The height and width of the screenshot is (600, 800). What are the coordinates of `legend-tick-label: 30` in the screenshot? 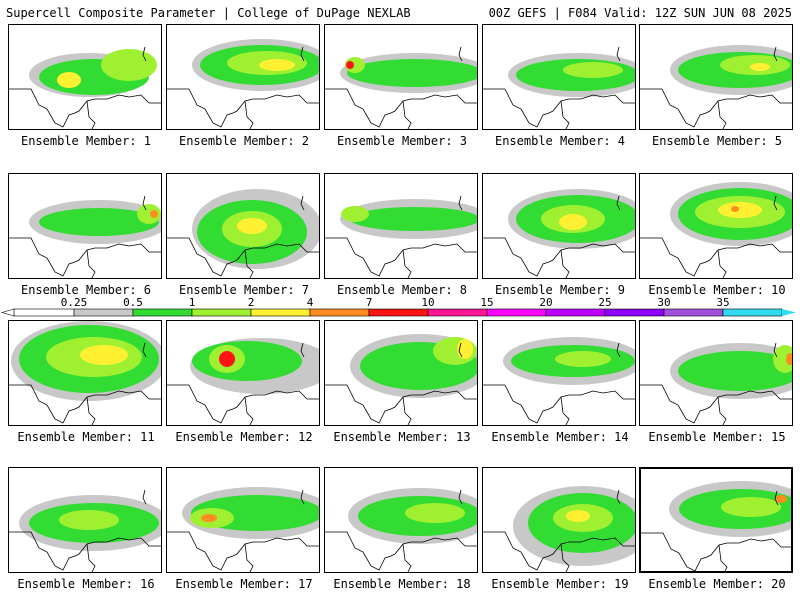 It's located at (663, 303).